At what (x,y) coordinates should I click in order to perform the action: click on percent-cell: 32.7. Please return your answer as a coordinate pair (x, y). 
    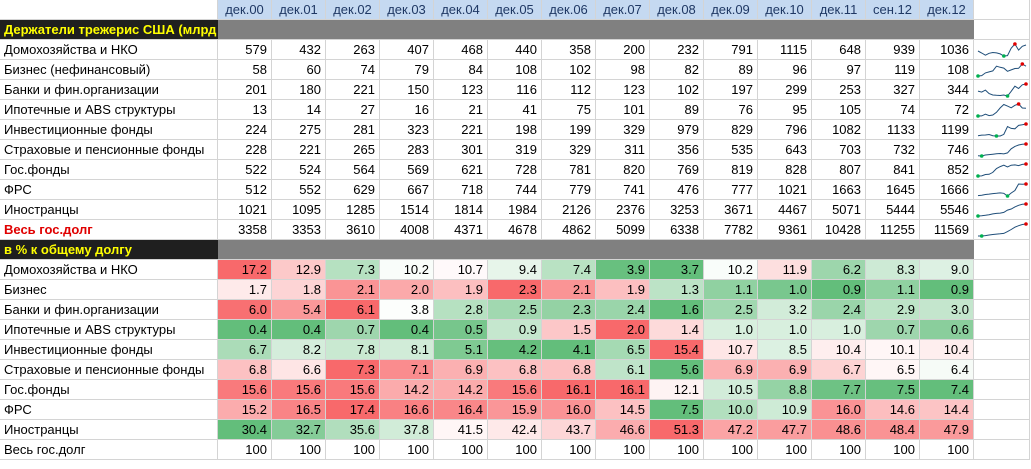
    Looking at the image, I should click on (299, 430).